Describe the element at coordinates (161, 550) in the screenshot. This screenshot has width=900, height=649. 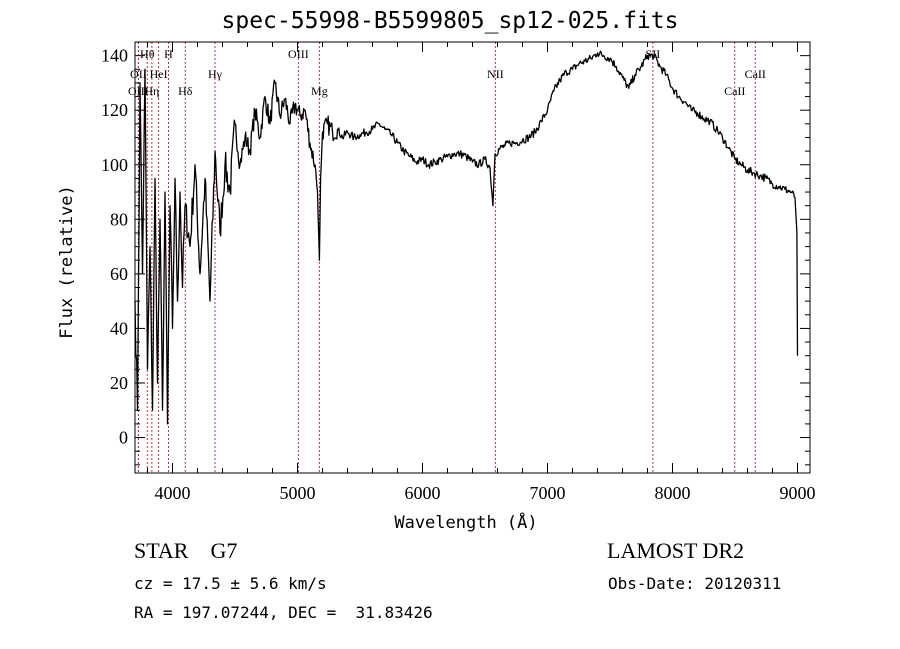
I see `object-class: STAR` at that location.